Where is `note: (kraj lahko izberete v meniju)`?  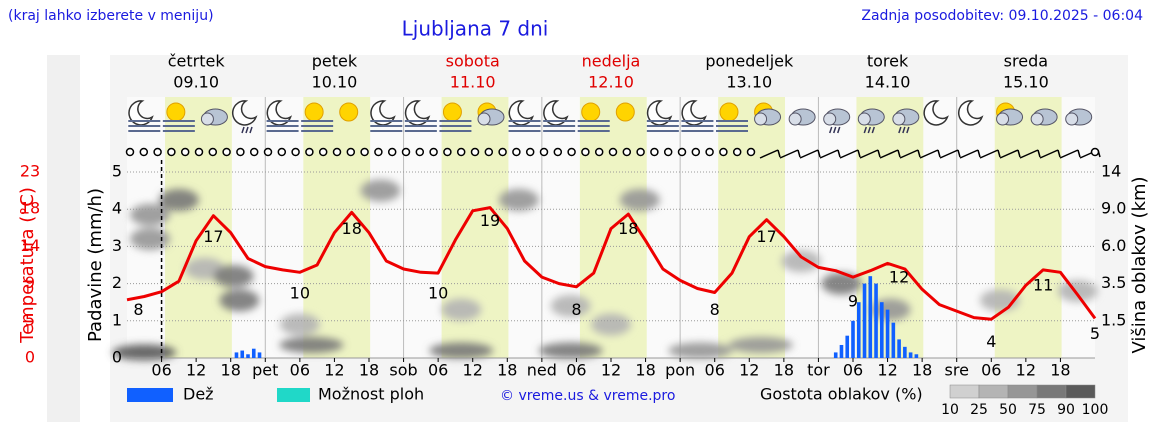
note: (kraj lahko izberete v meniju) is located at coordinates (111, 16).